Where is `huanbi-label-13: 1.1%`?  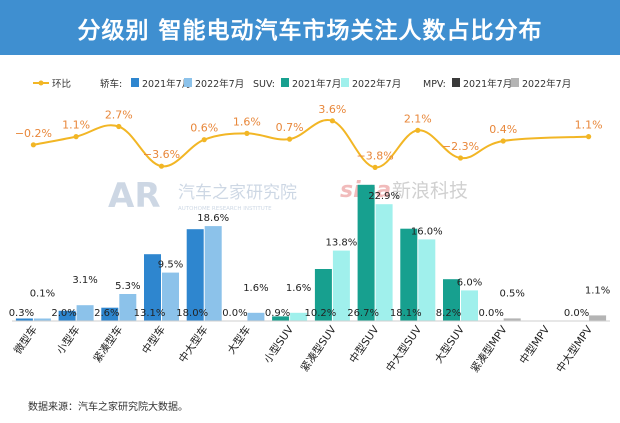
huanbi-label-13: 1.1% is located at coordinates (589, 125).